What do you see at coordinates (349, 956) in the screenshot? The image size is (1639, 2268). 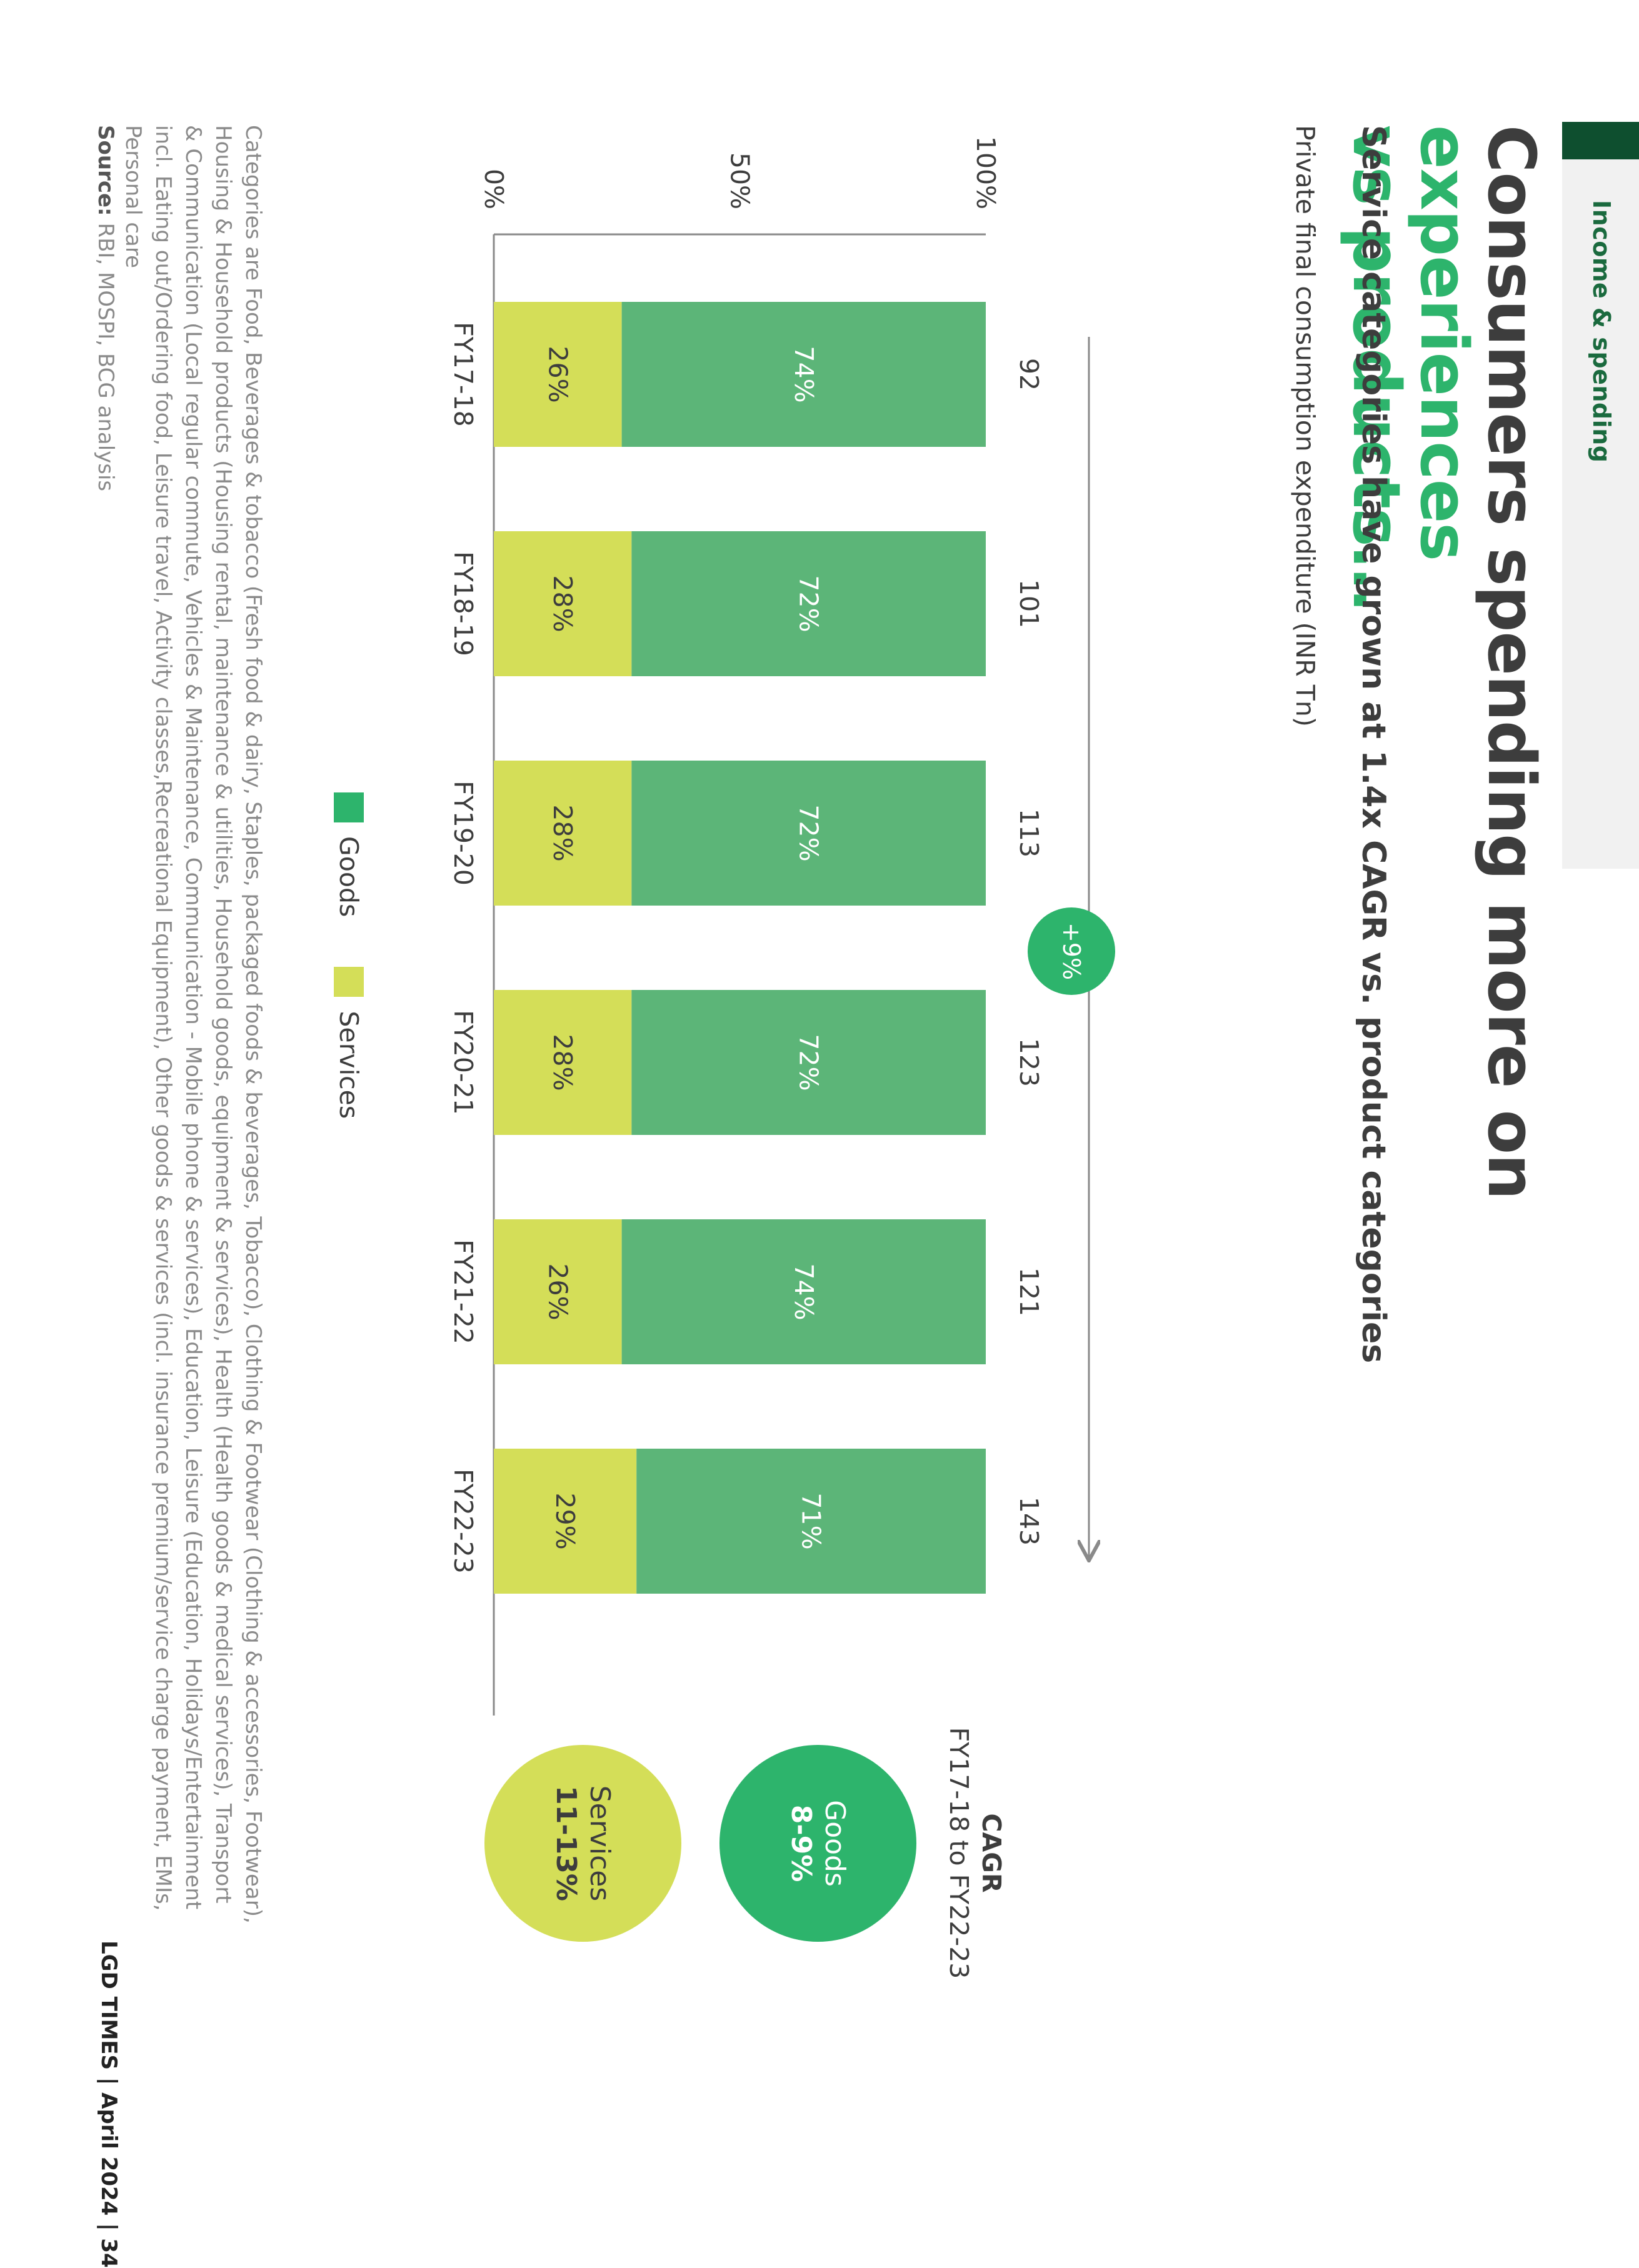 I see `chart-legend: Goods Services` at bounding box center [349, 956].